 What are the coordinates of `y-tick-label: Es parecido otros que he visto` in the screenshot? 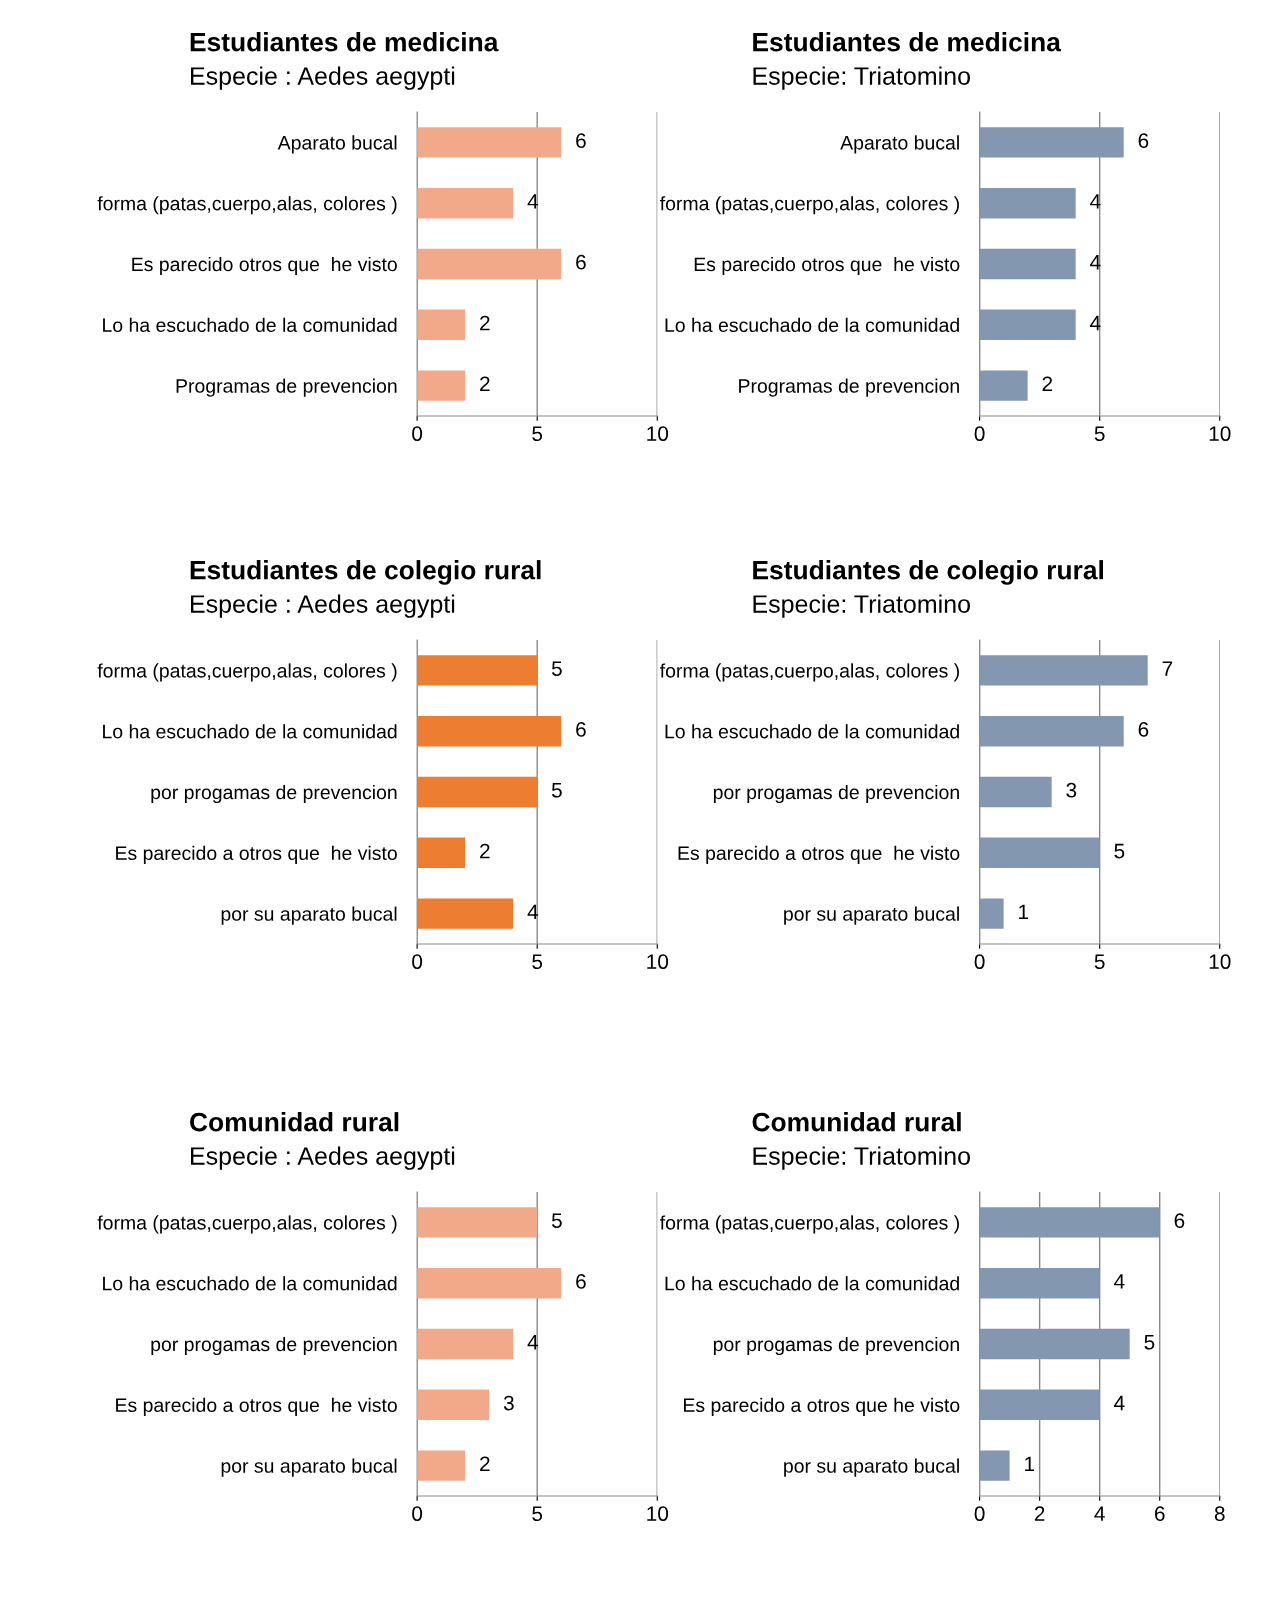 It's located at (827, 266).